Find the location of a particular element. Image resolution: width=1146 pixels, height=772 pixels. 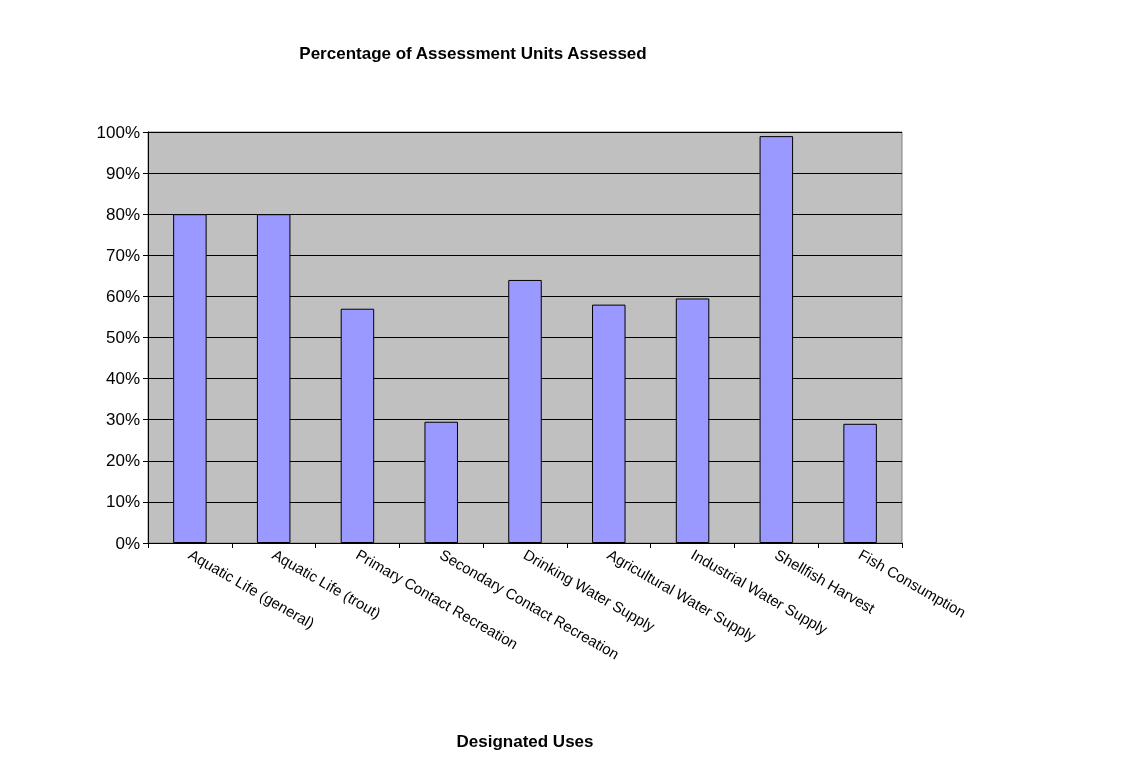

y-tick-label: 60% is located at coordinates (122, 296).